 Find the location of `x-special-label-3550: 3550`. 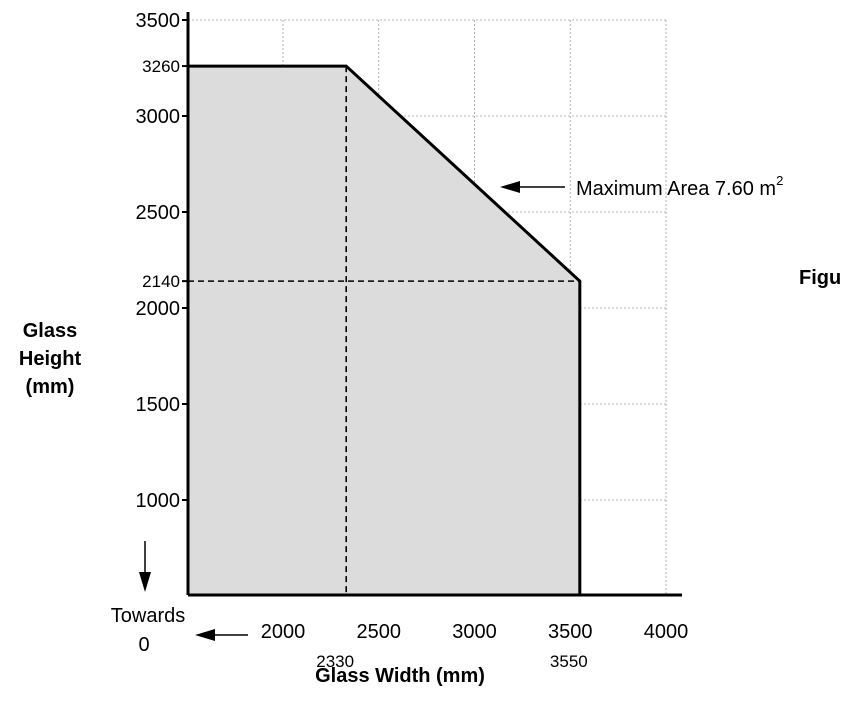

x-special-label-3550: 3550 is located at coordinates (569, 661).